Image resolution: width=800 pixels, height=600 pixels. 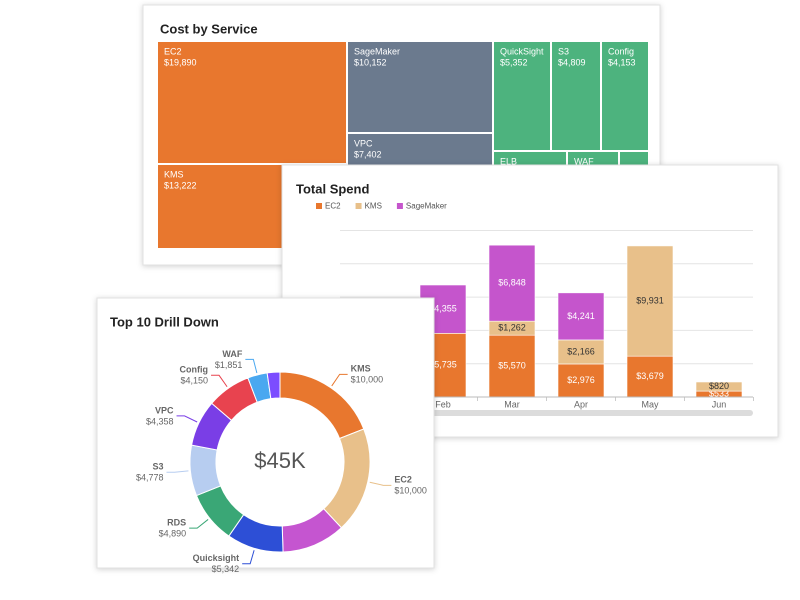 What do you see at coordinates (443, 365) in the screenshot?
I see `bar-value-label: $5,735` at bounding box center [443, 365].